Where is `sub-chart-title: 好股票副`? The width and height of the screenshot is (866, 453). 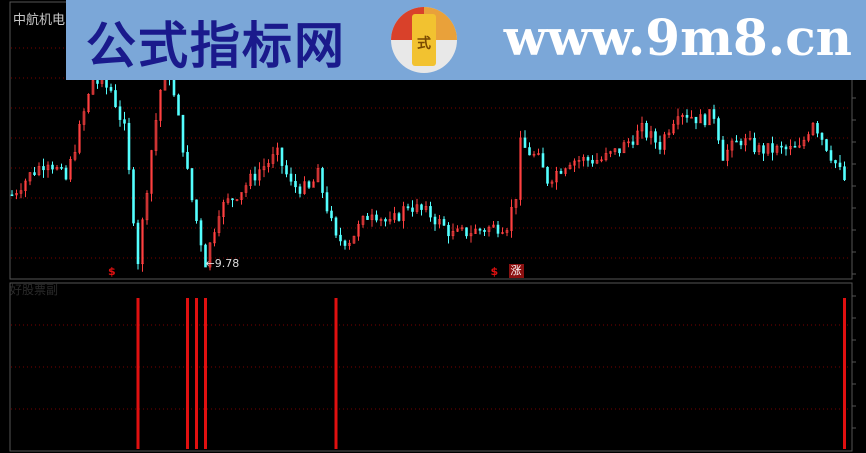 sub-chart-title: 好股票副 is located at coordinates (34, 290).